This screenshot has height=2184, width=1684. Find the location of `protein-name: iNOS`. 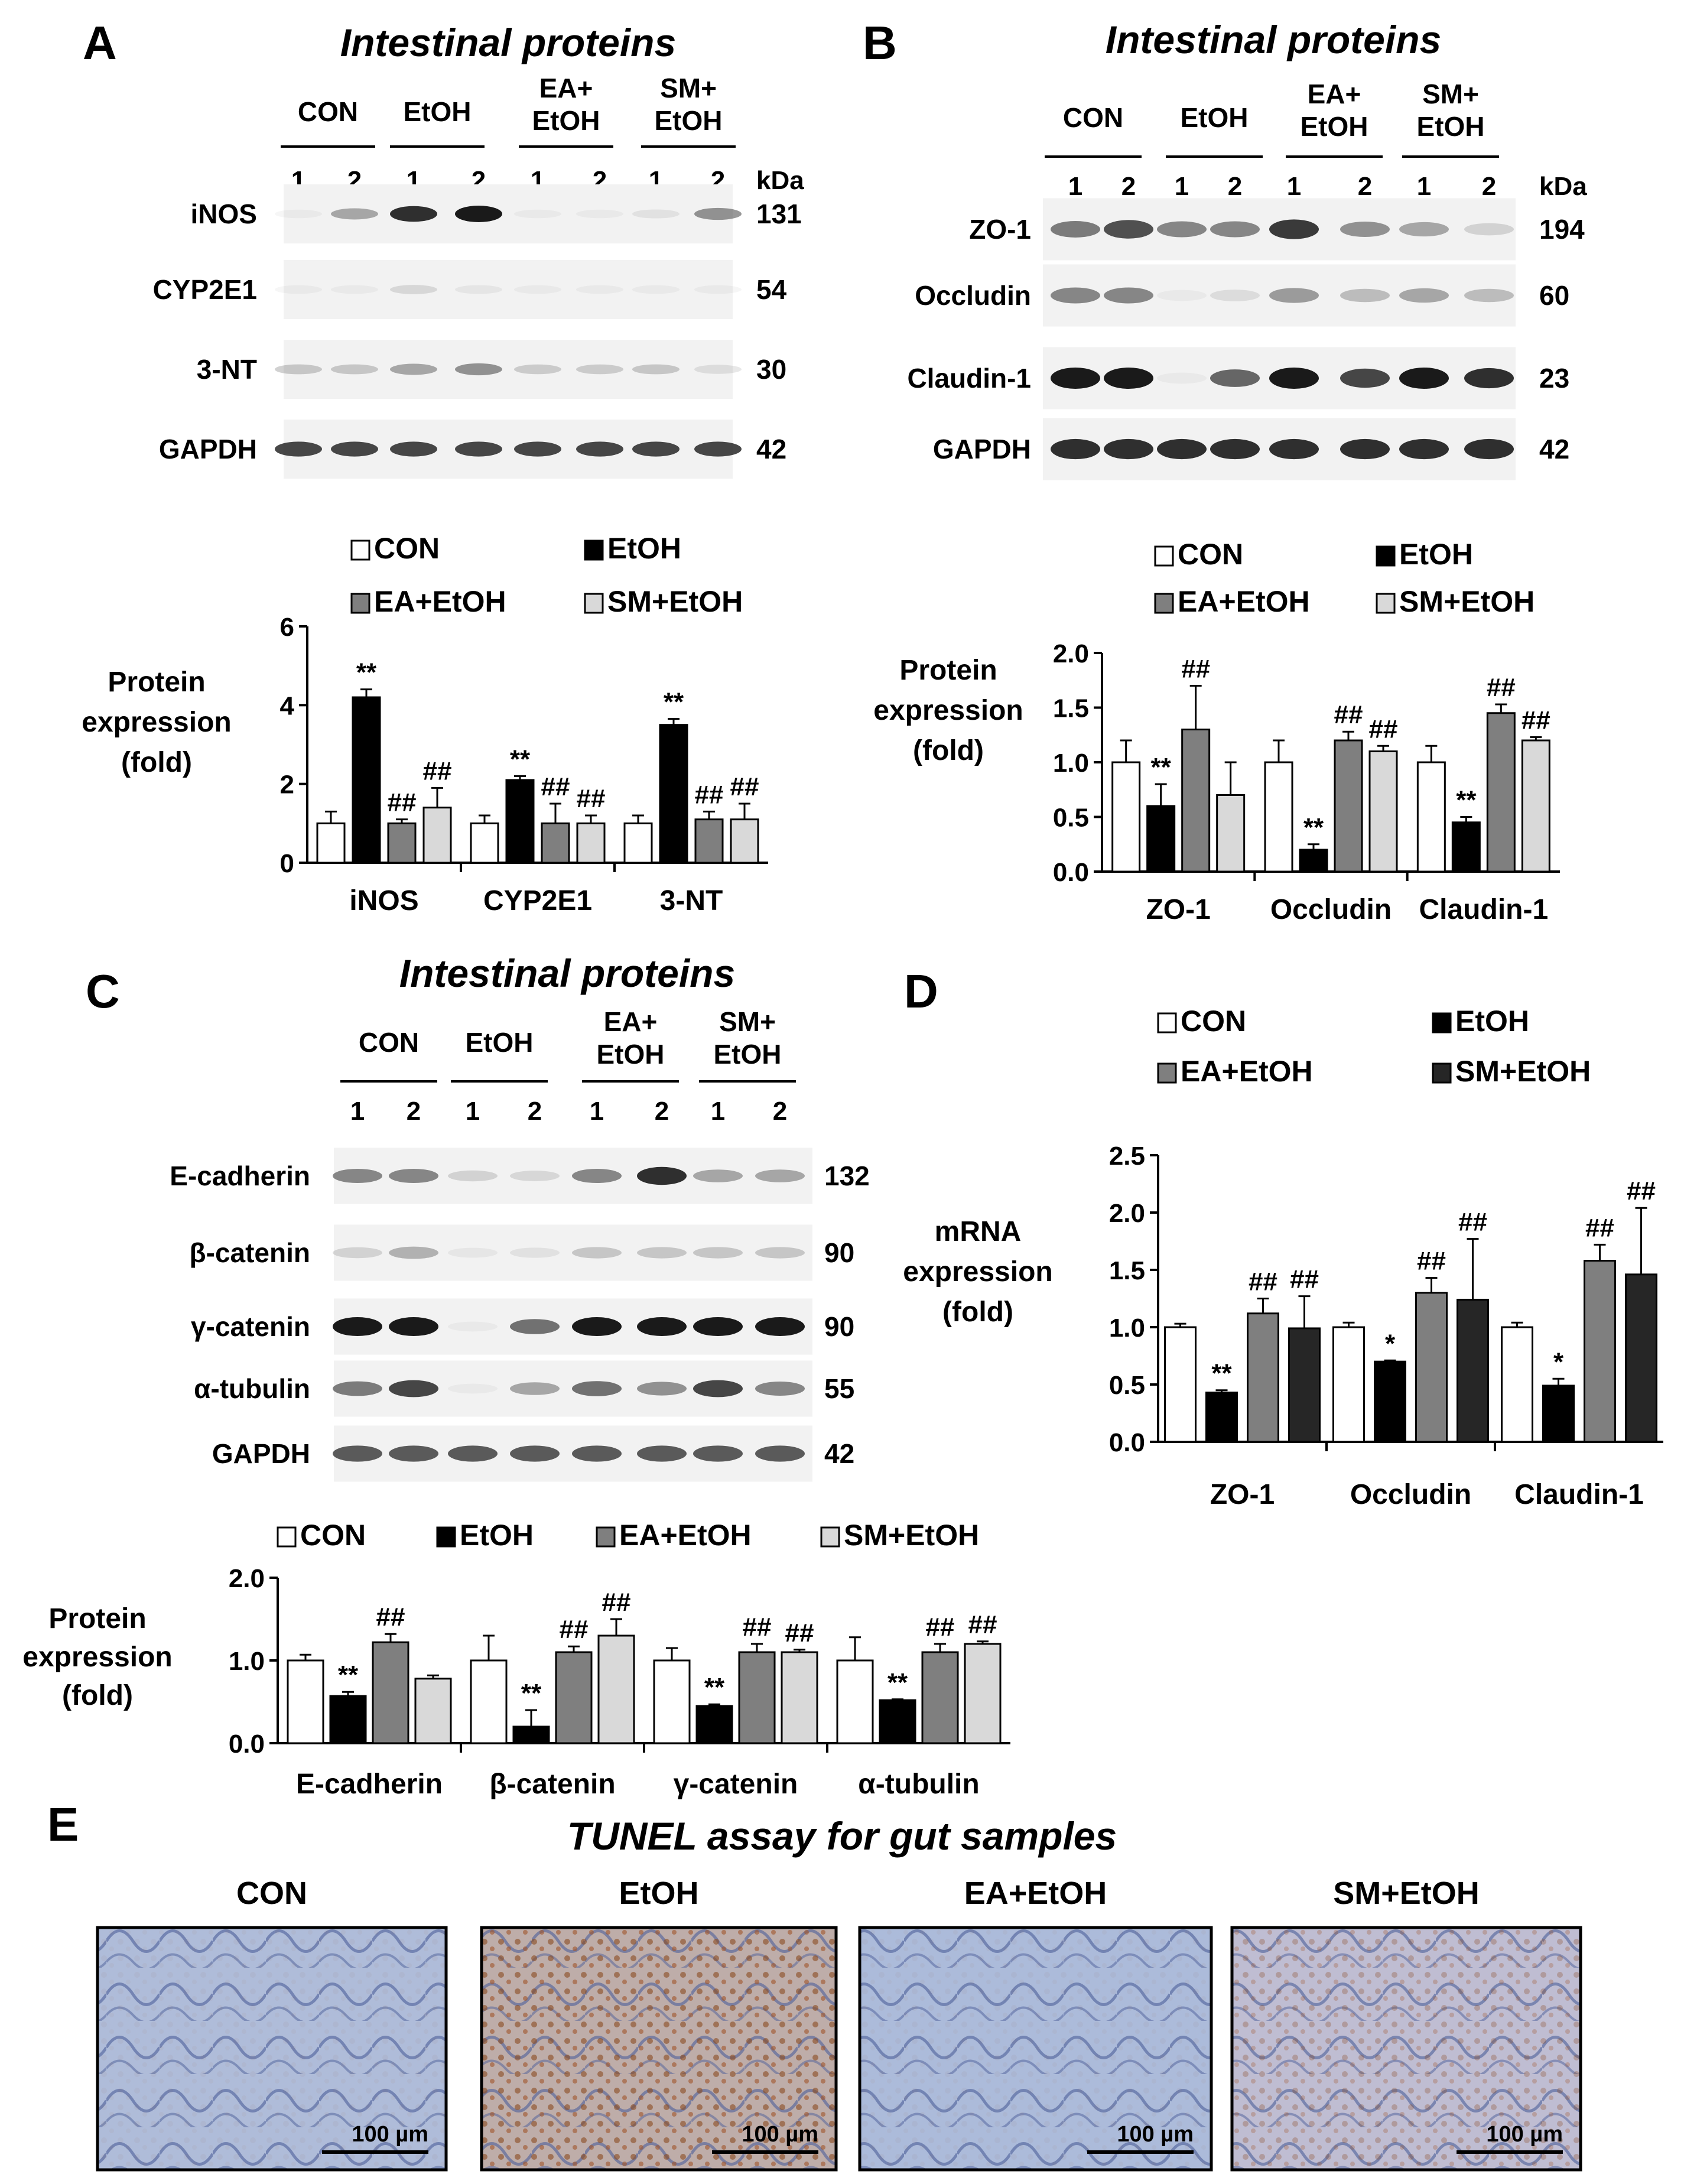

protein-name: iNOS is located at coordinates (224, 214).